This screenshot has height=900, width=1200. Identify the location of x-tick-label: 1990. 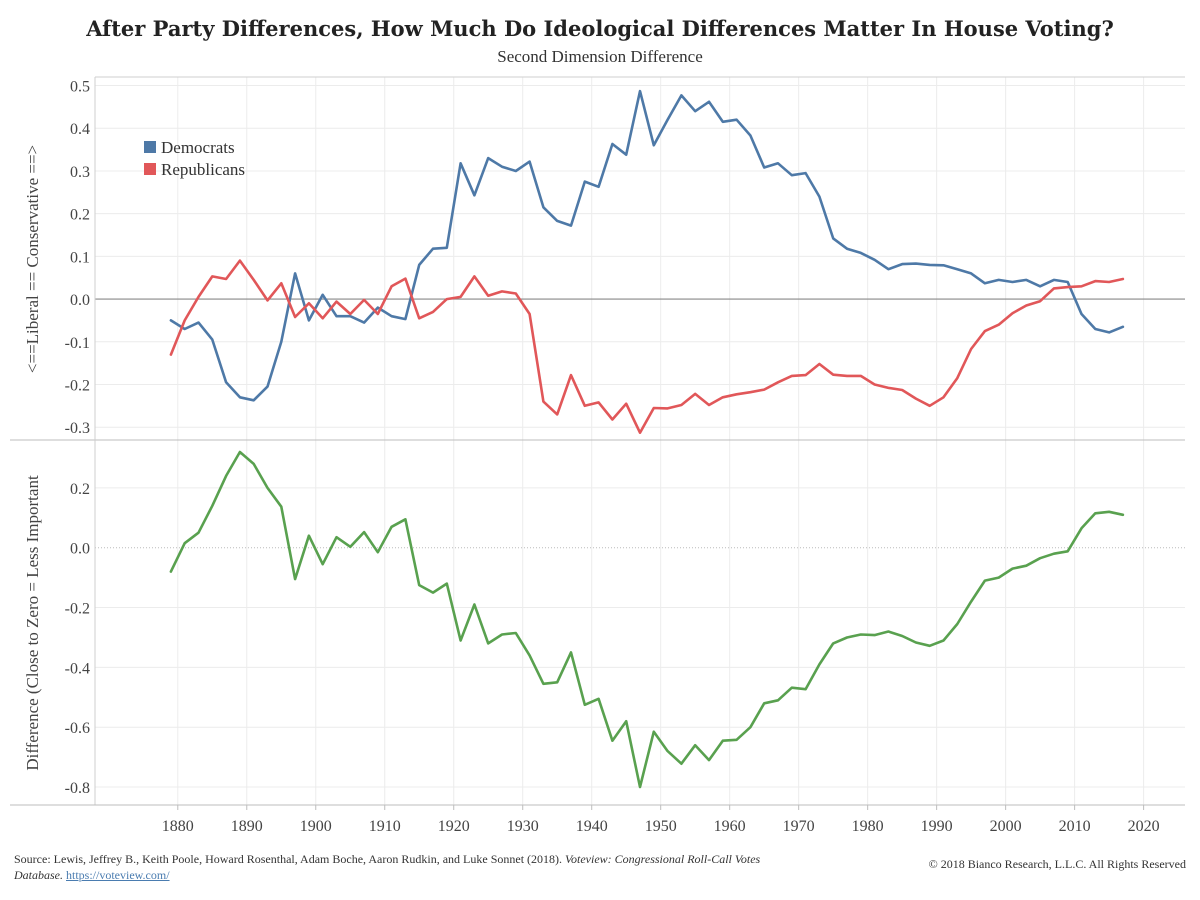
(937, 826).